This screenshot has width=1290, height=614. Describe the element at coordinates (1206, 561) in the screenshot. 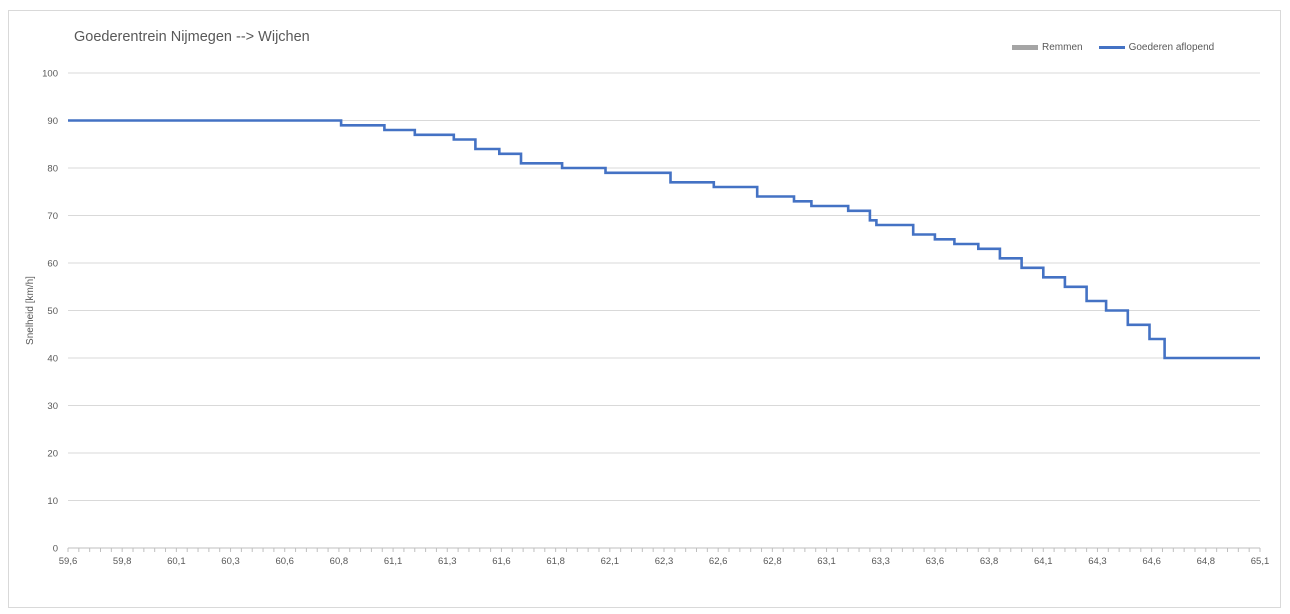

I see `x-tick-label: 64,8` at that location.